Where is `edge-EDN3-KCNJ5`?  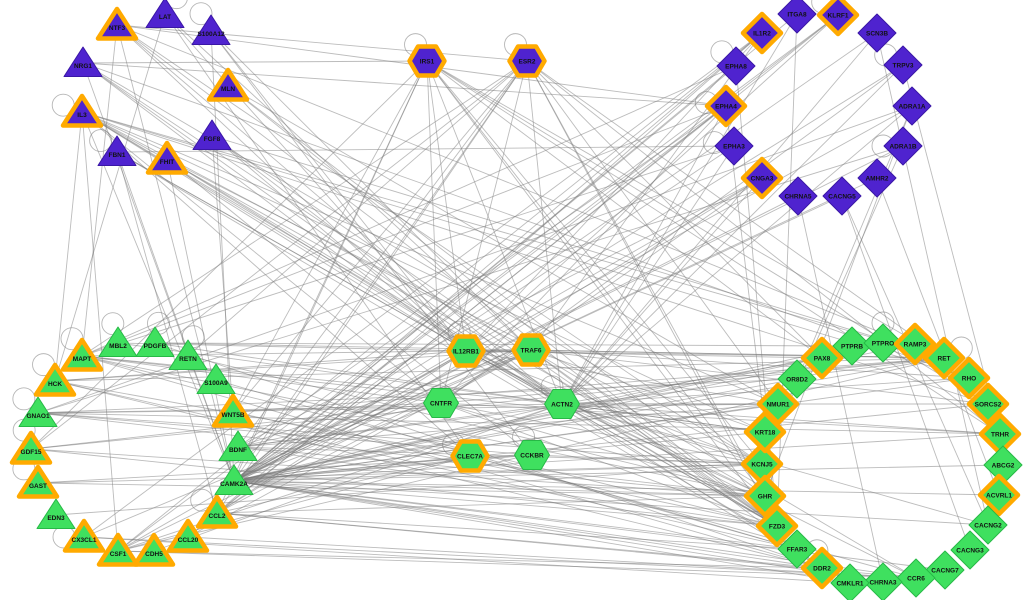 edge-EDN3-KCNJ5 is located at coordinates (409, 489).